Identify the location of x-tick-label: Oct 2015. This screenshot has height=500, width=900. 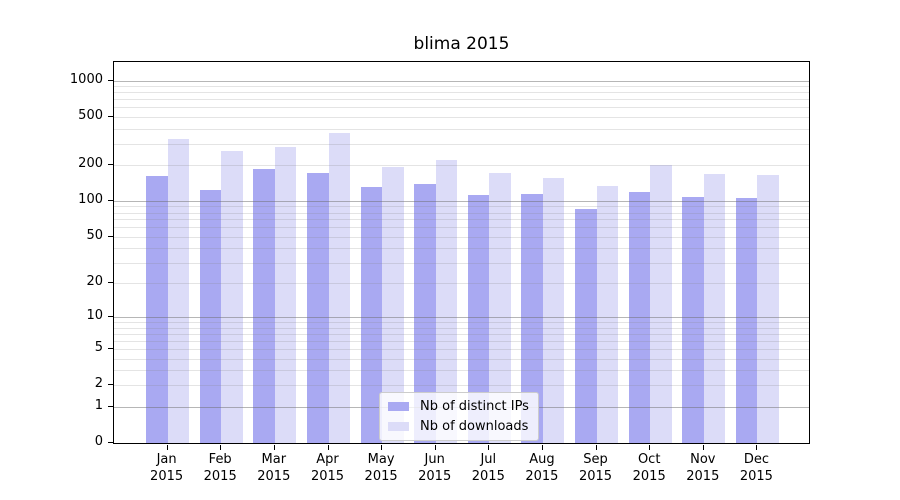
(649, 468).